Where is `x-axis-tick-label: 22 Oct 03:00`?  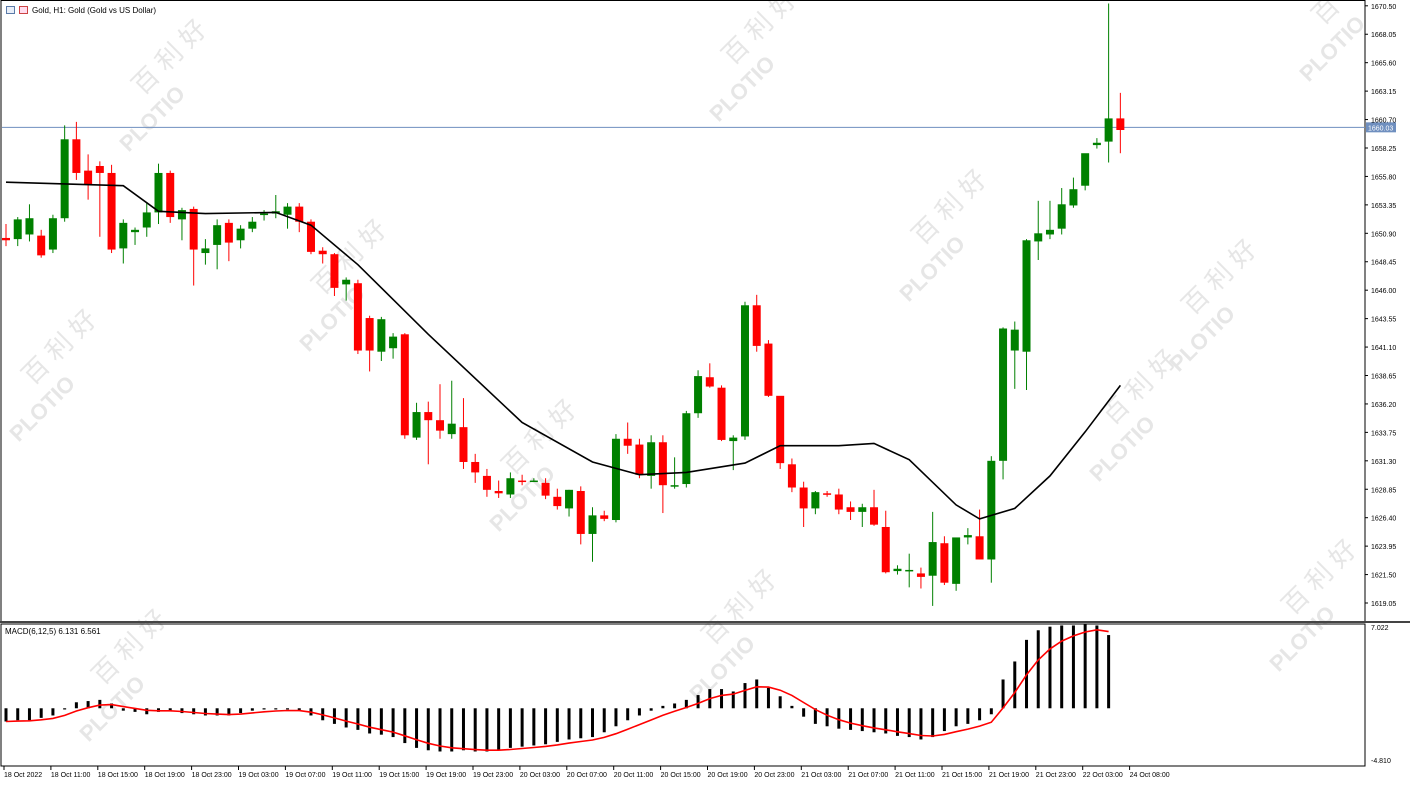
x-axis-tick-label: 22 Oct 03:00 is located at coordinates (1103, 775).